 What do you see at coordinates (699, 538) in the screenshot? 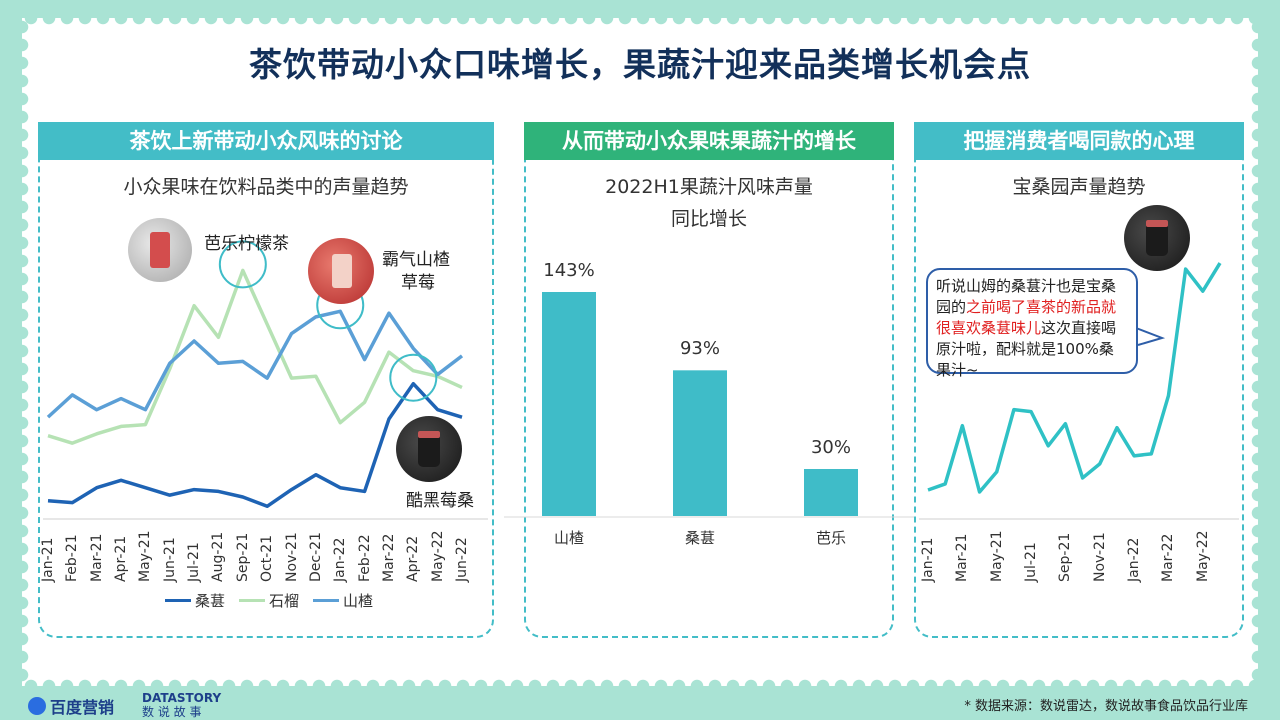
I see `bar-category-label: 桑葚` at bounding box center [699, 538].